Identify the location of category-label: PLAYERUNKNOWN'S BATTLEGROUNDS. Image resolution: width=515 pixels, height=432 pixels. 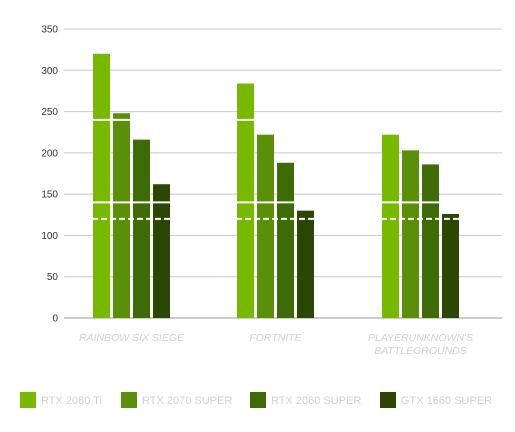
(420, 344).